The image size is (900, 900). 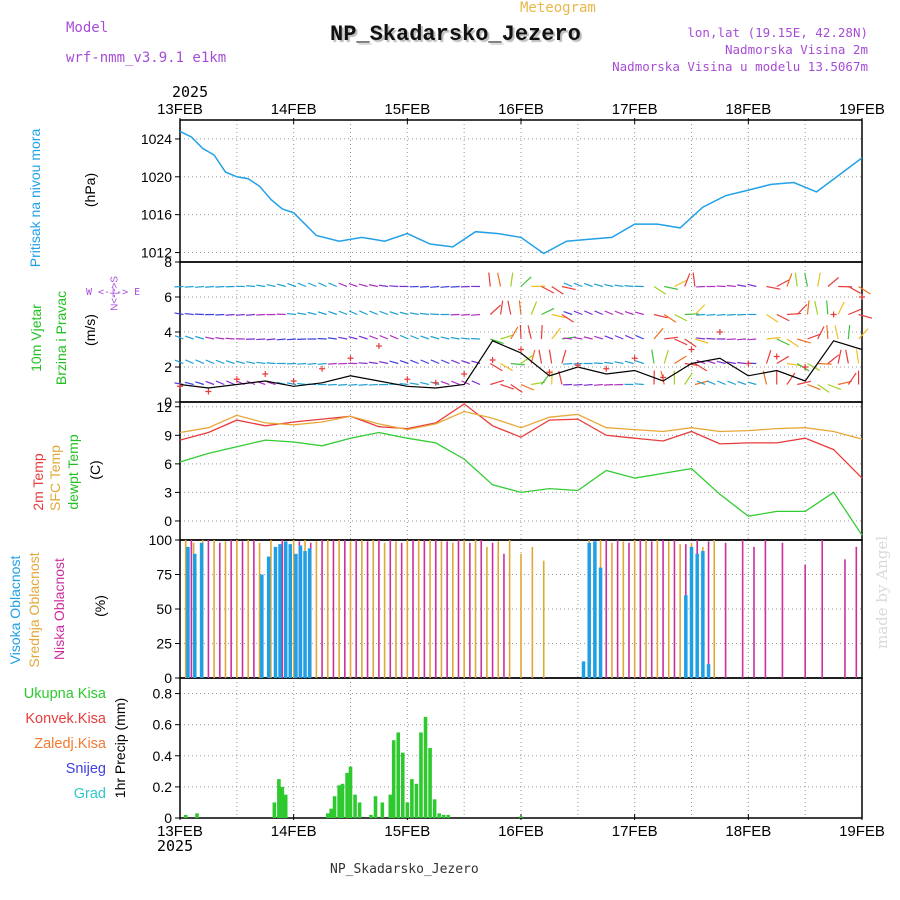 What do you see at coordinates (168, 818) in the screenshot?
I see `ytick-label-4: 0` at bounding box center [168, 818].